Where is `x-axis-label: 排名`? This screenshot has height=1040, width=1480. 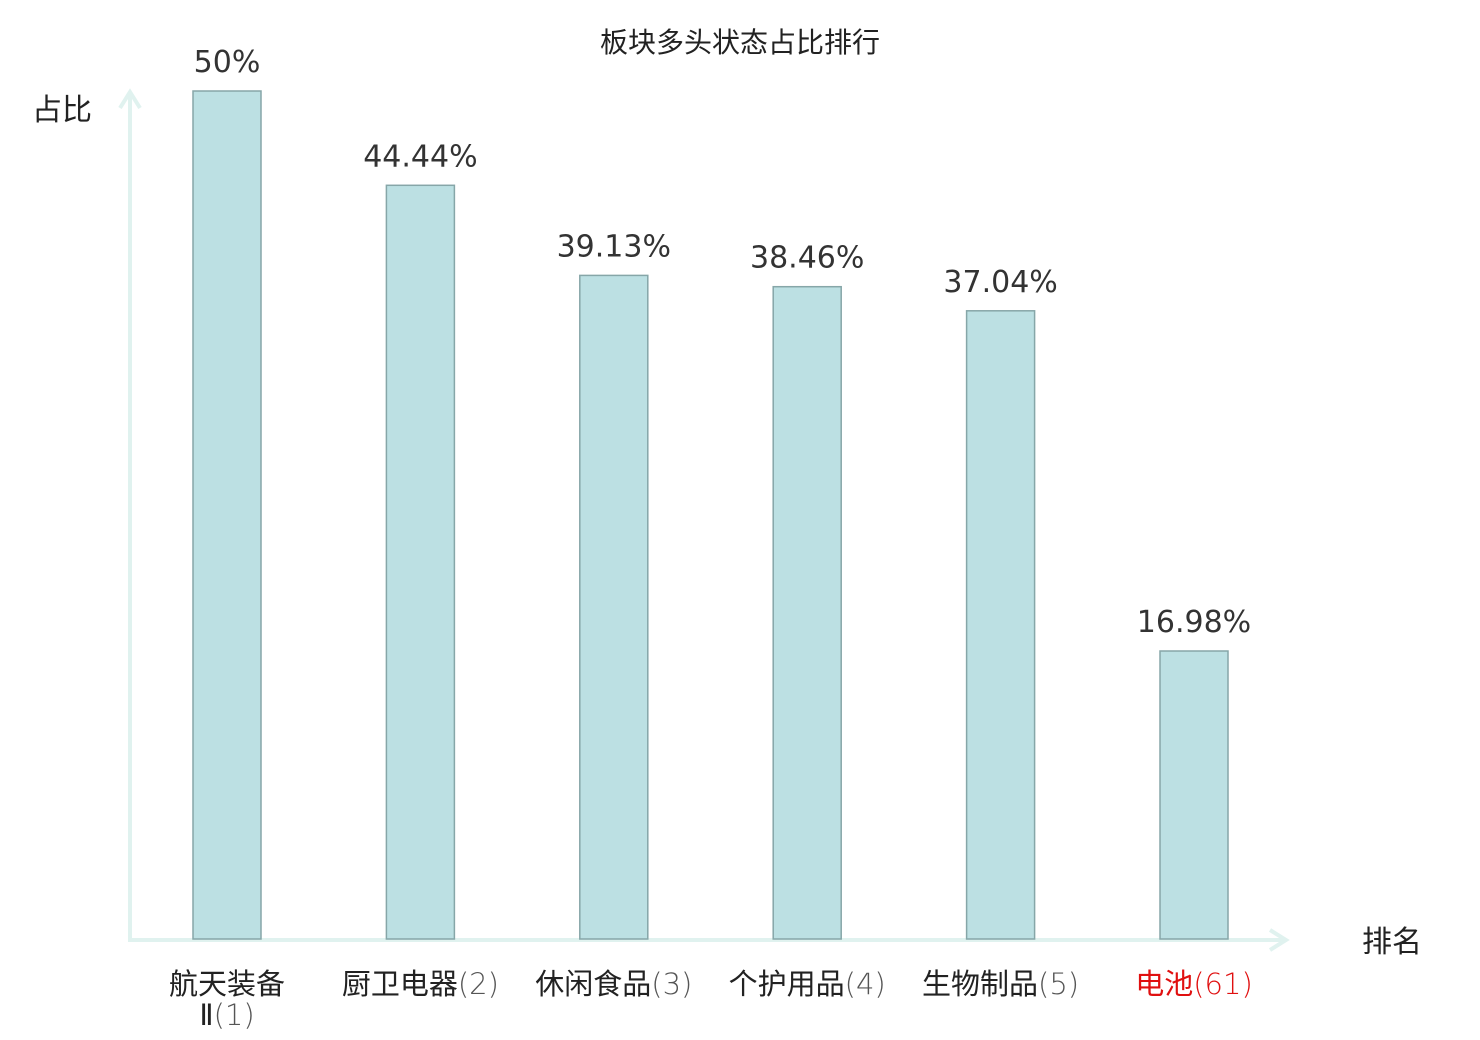
x-axis-label: 排名 is located at coordinates (1392, 942).